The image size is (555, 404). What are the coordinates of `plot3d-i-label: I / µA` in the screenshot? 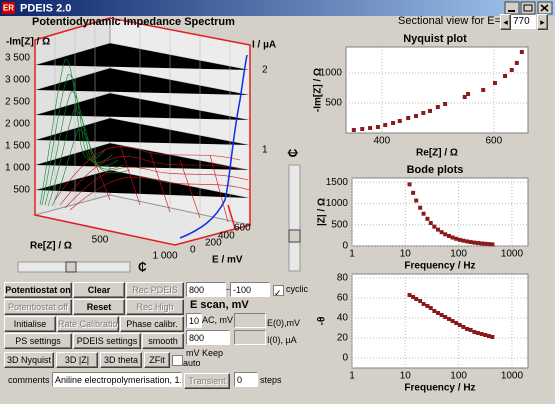 It's located at (264, 45).